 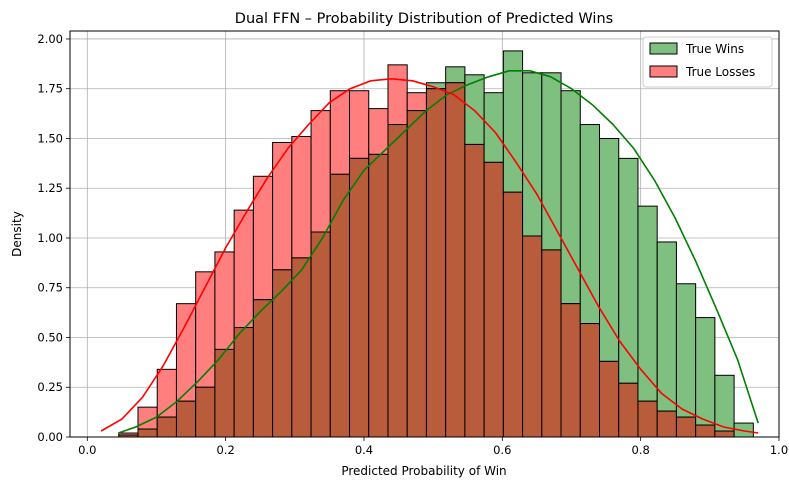 What do you see at coordinates (663, 71) in the screenshot?
I see `legend-swatch-true-losses` at bounding box center [663, 71].